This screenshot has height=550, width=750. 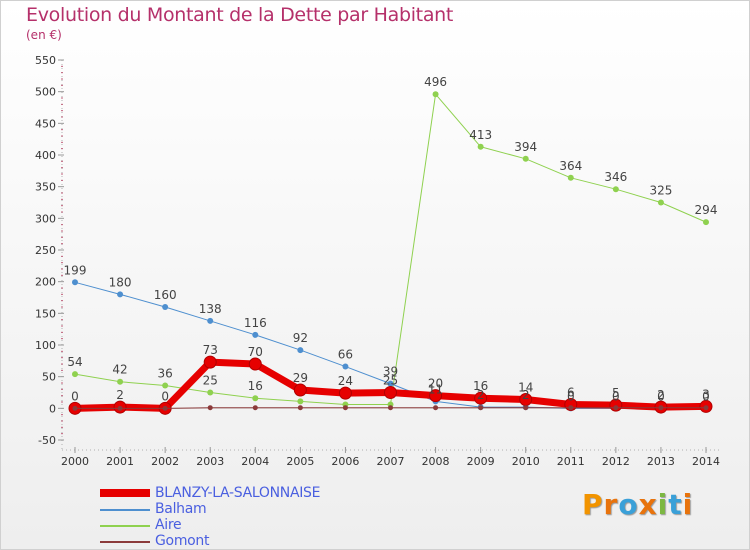 What do you see at coordinates (525, 147) in the screenshot?
I see `data-label-aire: 394` at bounding box center [525, 147].